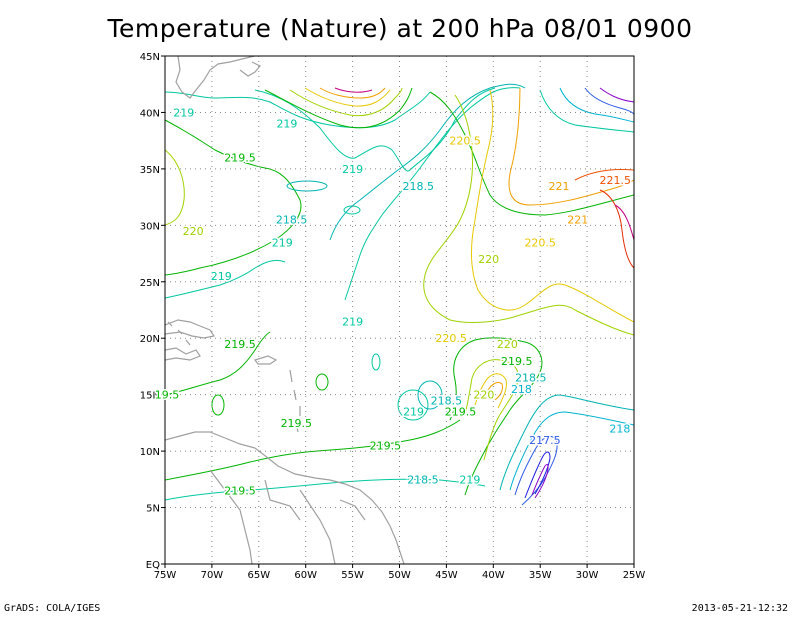  I want to click on x-tick-label: 30W, so click(587, 575).